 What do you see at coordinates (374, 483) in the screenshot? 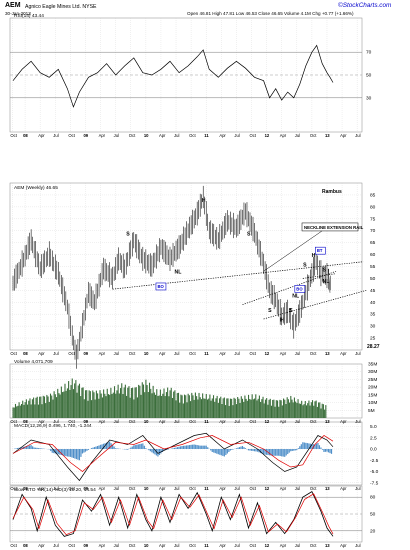
I see `macd-tick-label: -7.5` at bounding box center [374, 483].